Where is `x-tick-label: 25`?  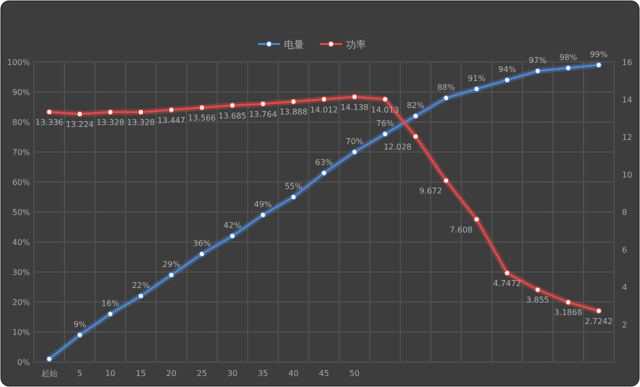 x-tick-label: 25 is located at coordinates (201, 373).